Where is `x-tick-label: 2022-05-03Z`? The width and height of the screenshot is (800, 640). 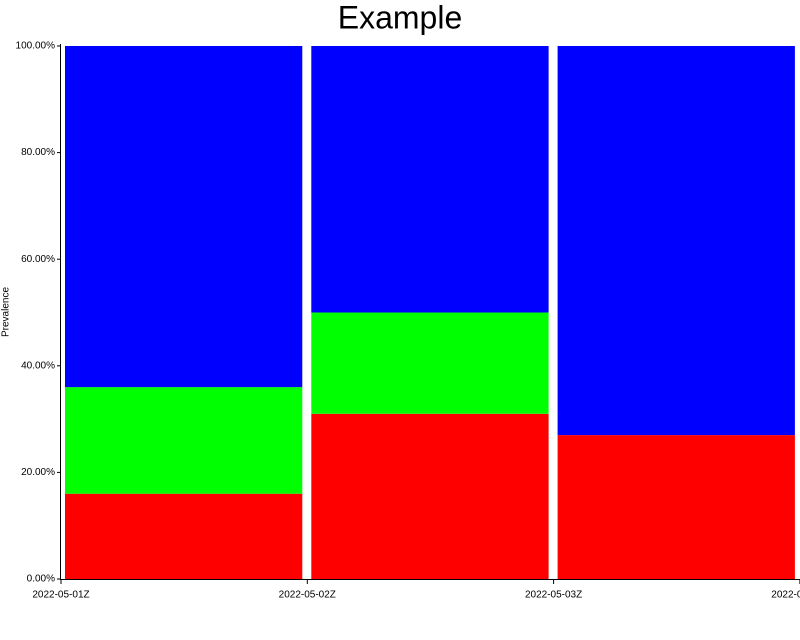
x-tick-label: 2022-05-03Z is located at coordinates (553, 595).